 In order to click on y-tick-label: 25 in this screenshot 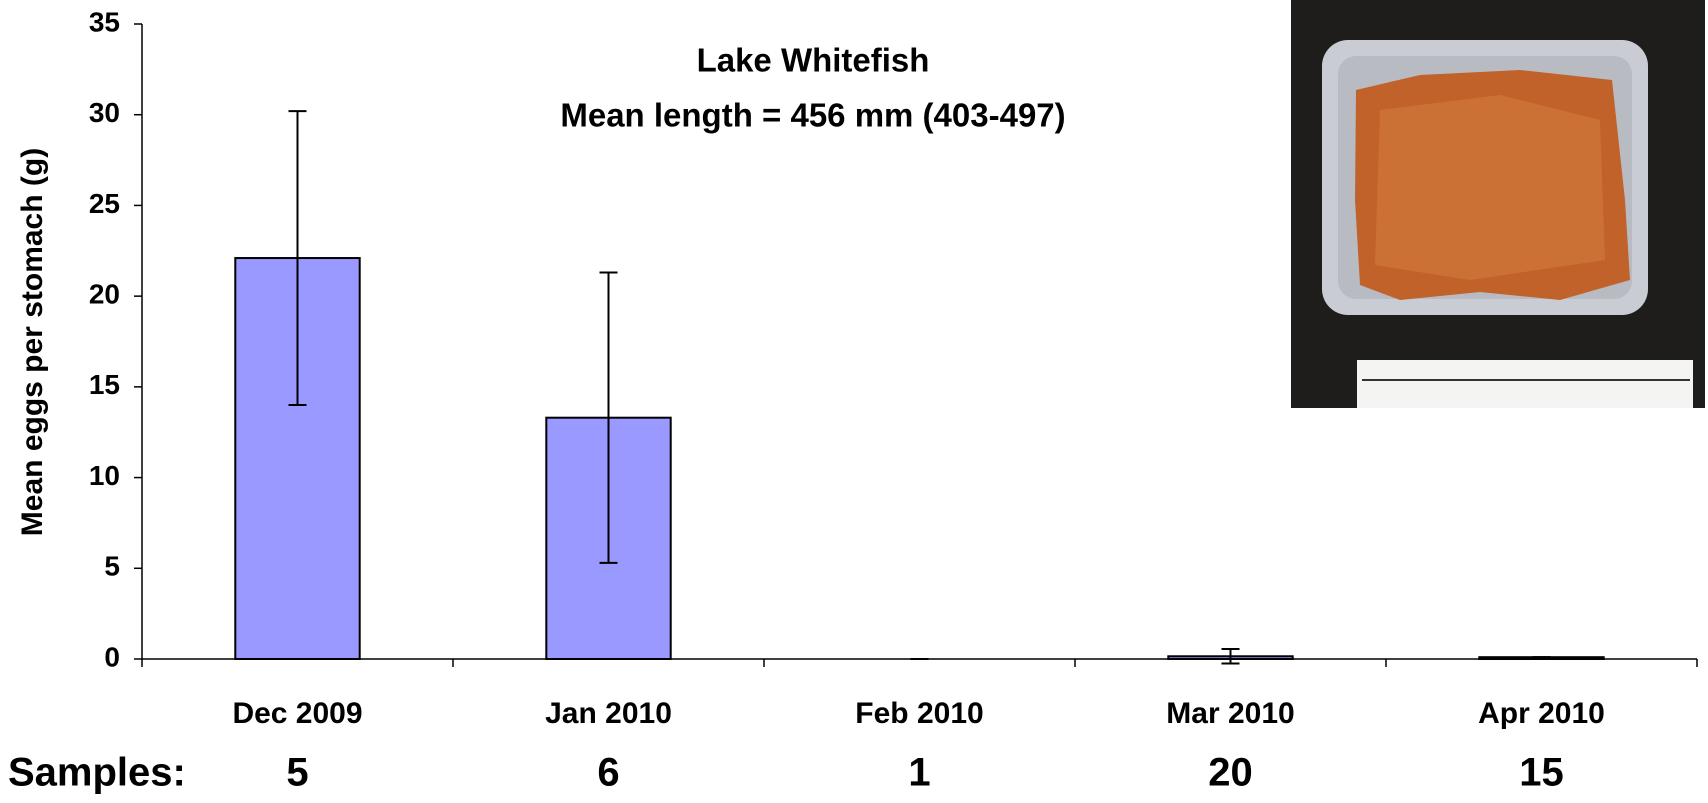, I will do `click(104, 203)`.